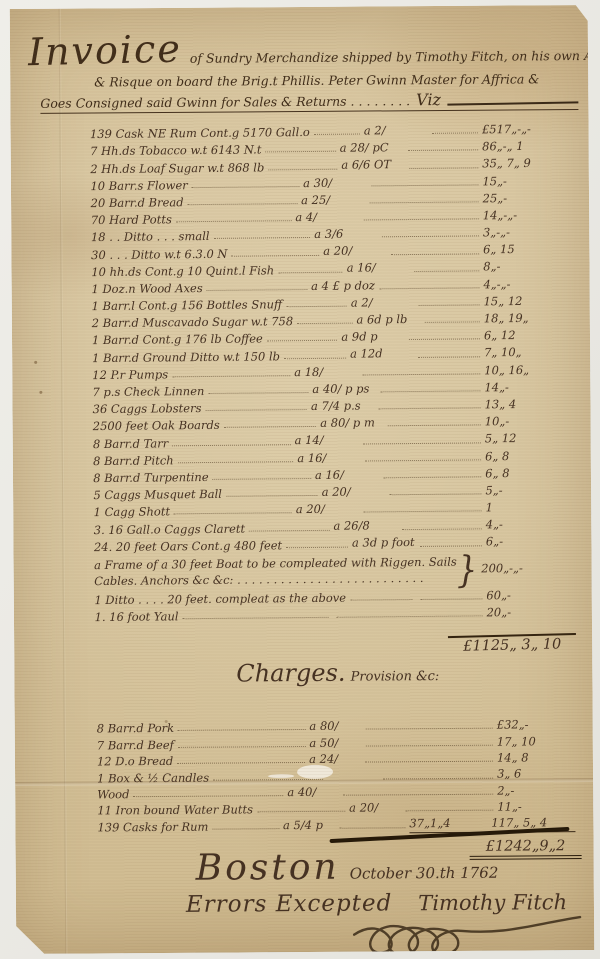  What do you see at coordinates (130, 443) in the screenshot?
I see `line-description: 8 Barr.d Tarr` at bounding box center [130, 443].